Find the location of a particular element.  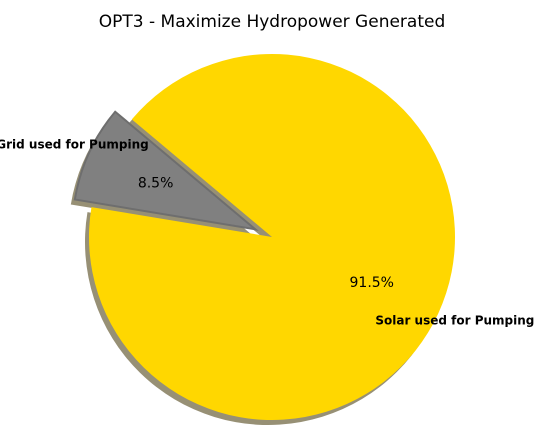

slice is located at coordinates (166, 170).